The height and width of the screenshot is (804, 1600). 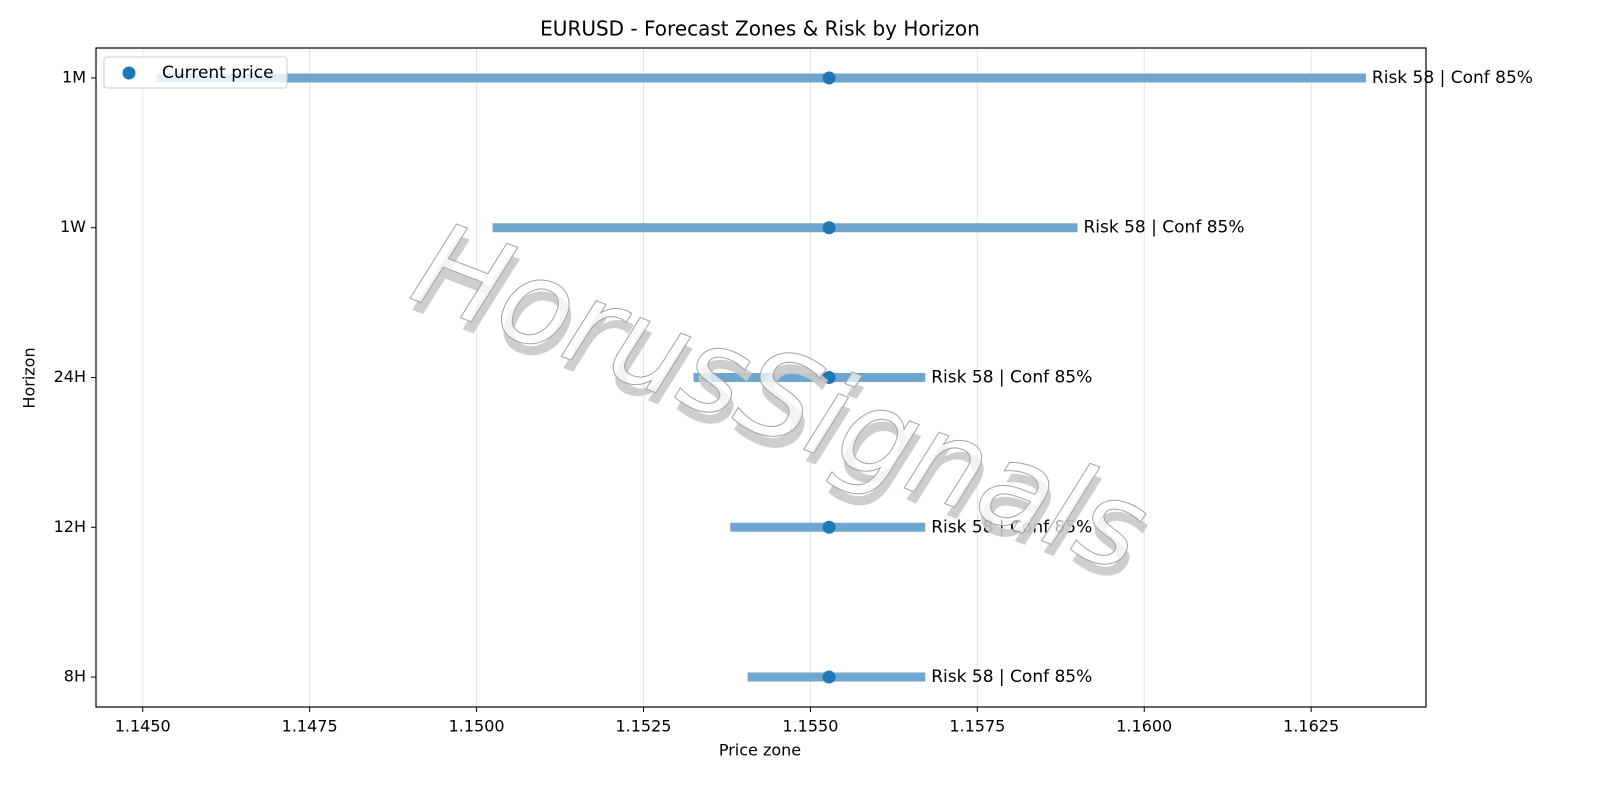 What do you see at coordinates (129, 73) in the screenshot?
I see `legend-marker` at bounding box center [129, 73].